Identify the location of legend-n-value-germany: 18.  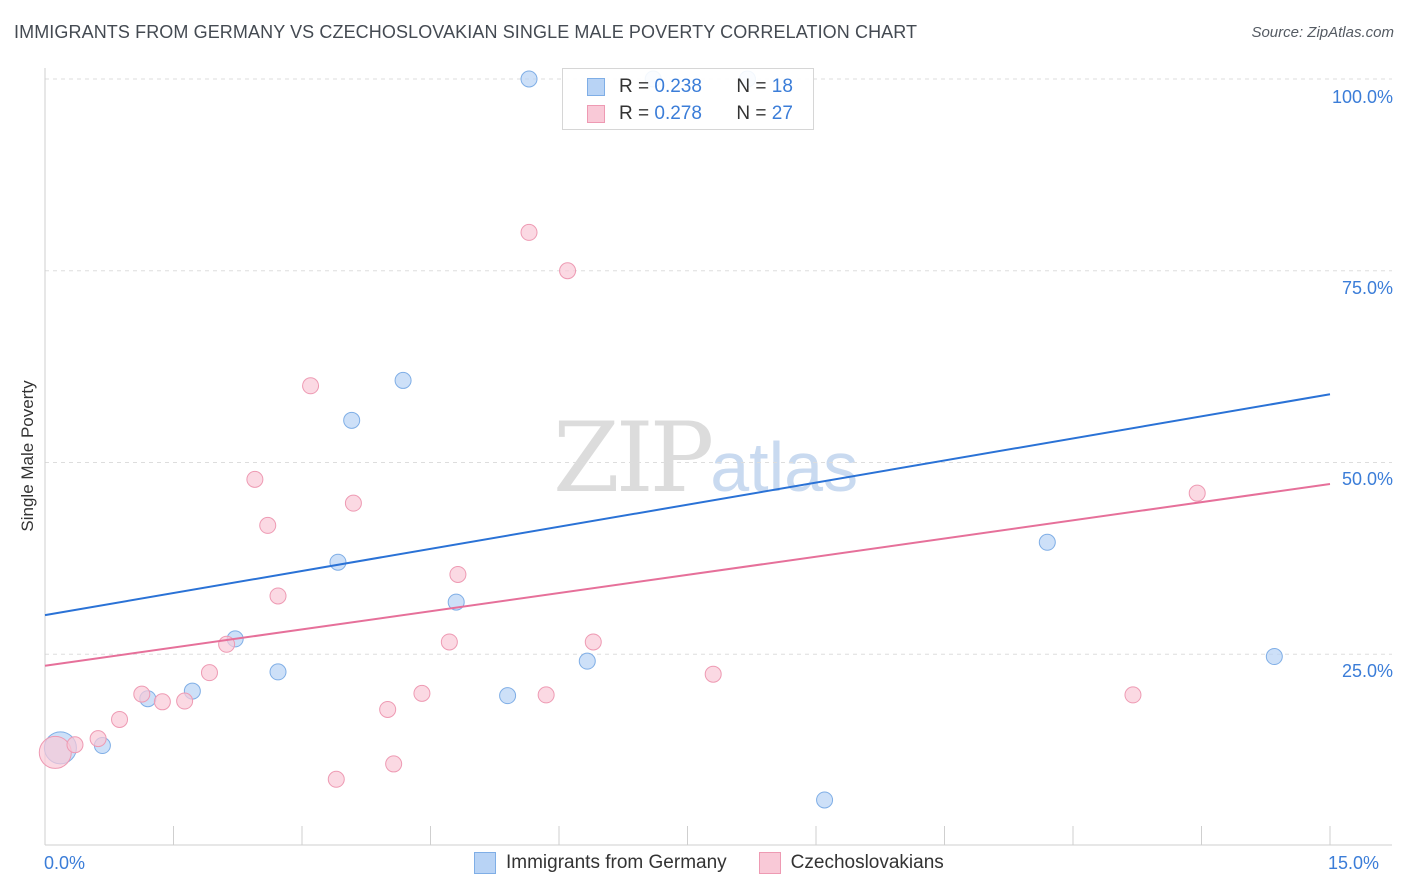
(782, 86).